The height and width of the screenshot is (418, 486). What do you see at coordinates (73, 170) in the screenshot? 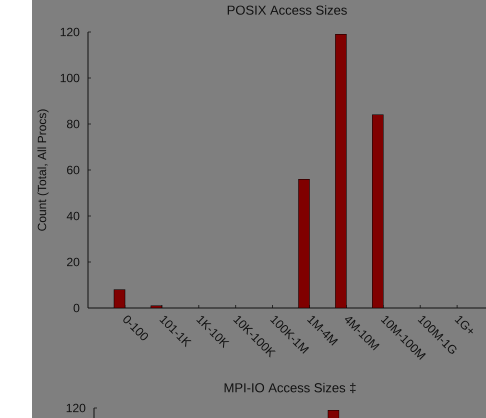
I see `y-tick-label: 60` at bounding box center [73, 170].